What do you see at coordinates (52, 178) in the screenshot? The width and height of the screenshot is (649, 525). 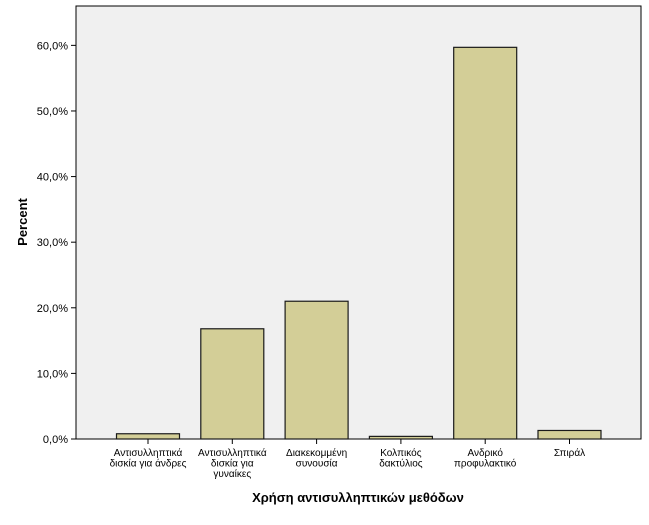 I see `y-tick-label: 40,0%` at bounding box center [52, 178].